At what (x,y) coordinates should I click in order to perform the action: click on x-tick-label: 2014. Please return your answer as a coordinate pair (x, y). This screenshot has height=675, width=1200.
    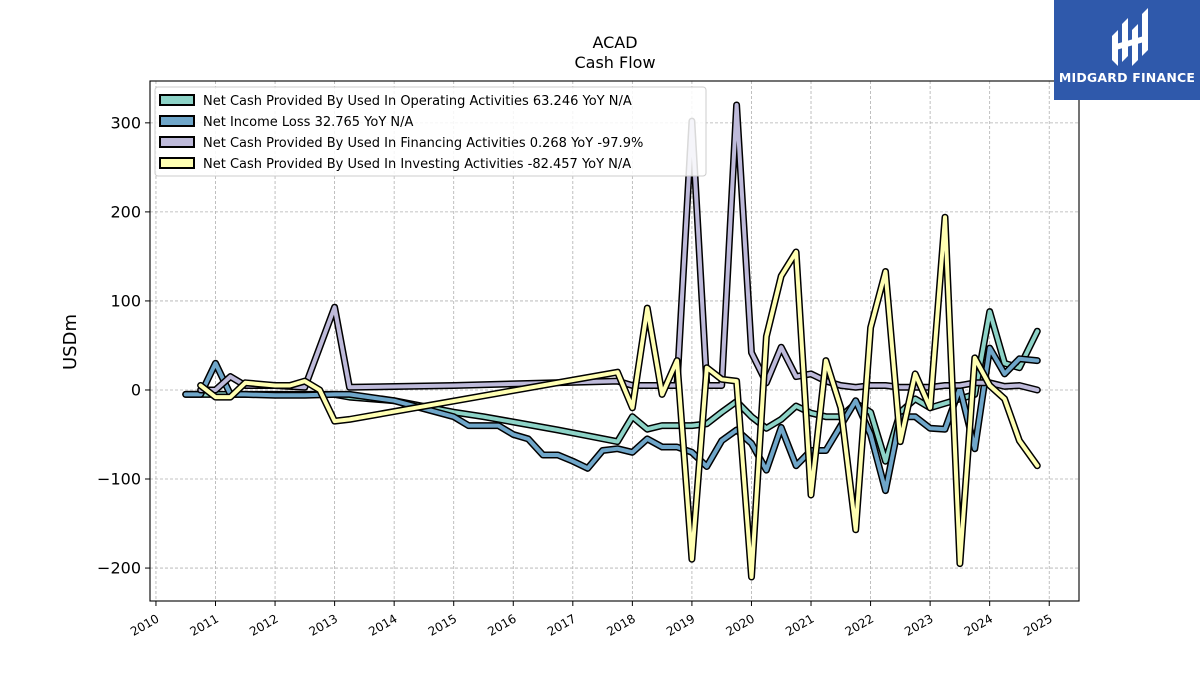
    Looking at the image, I should click on (382, 624).